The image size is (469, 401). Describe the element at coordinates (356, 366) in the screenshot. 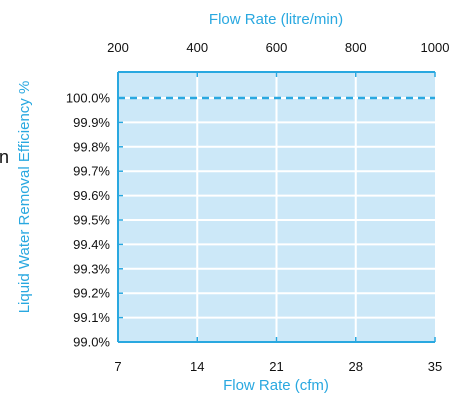

I see `x-tick-label: 28` at that location.